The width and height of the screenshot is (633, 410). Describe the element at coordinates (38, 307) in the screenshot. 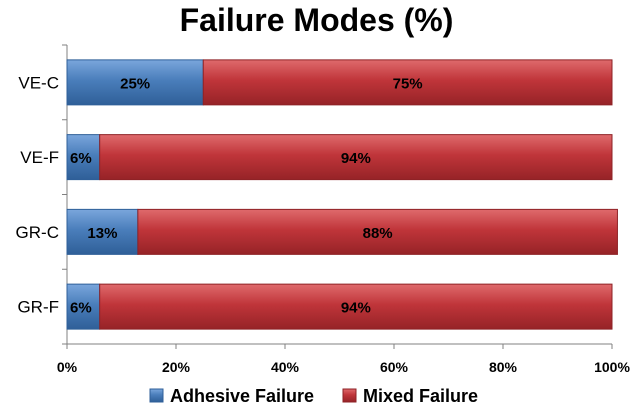

I see `category-label: GR-F` at that location.